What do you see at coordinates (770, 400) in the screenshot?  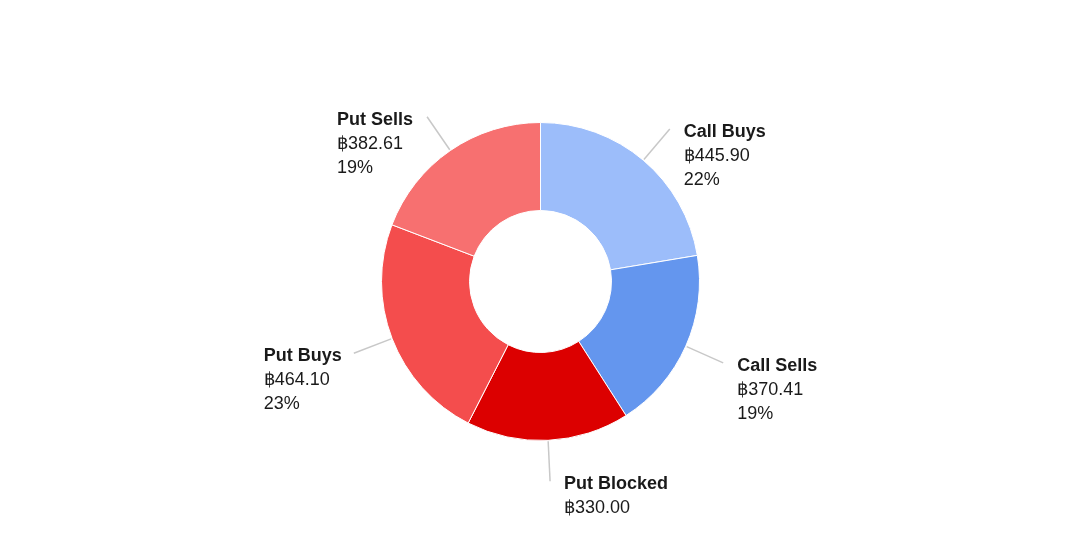 I see `data-label: ฿370.41 19%` at bounding box center [770, 400].